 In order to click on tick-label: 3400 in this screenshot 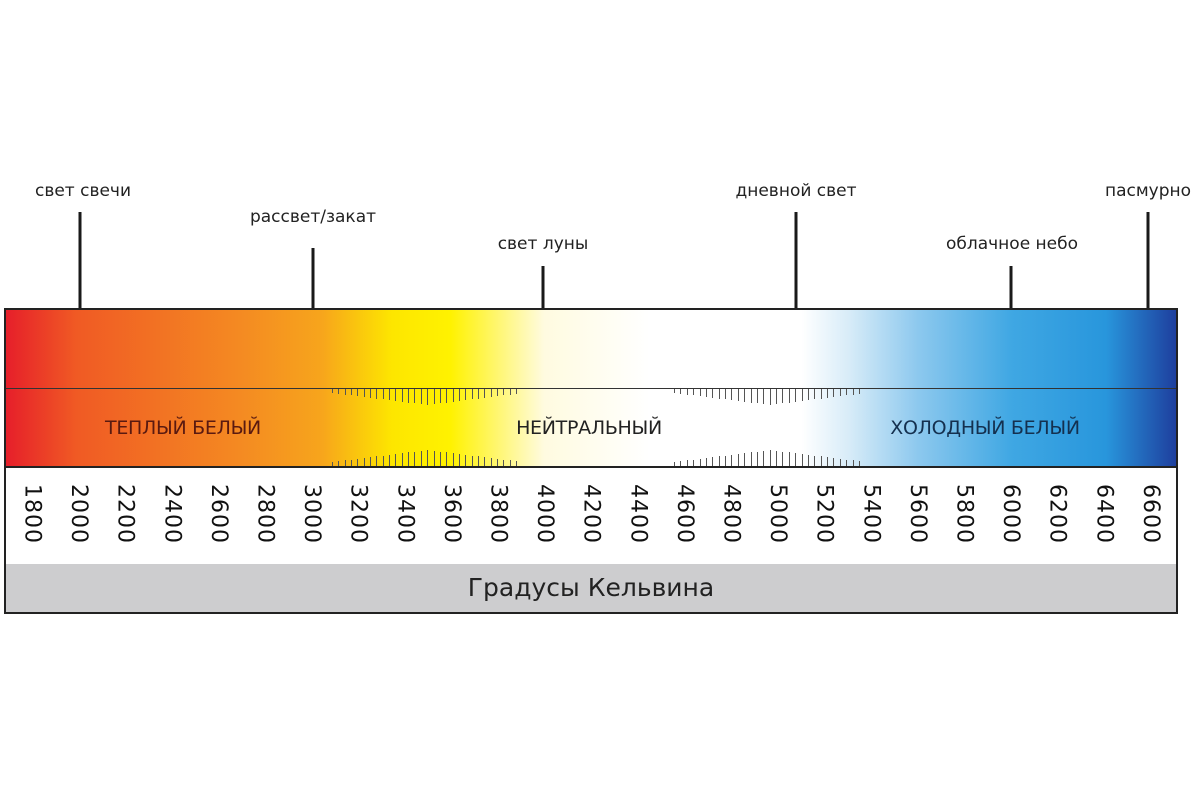, I will do `click(405, 514)`.